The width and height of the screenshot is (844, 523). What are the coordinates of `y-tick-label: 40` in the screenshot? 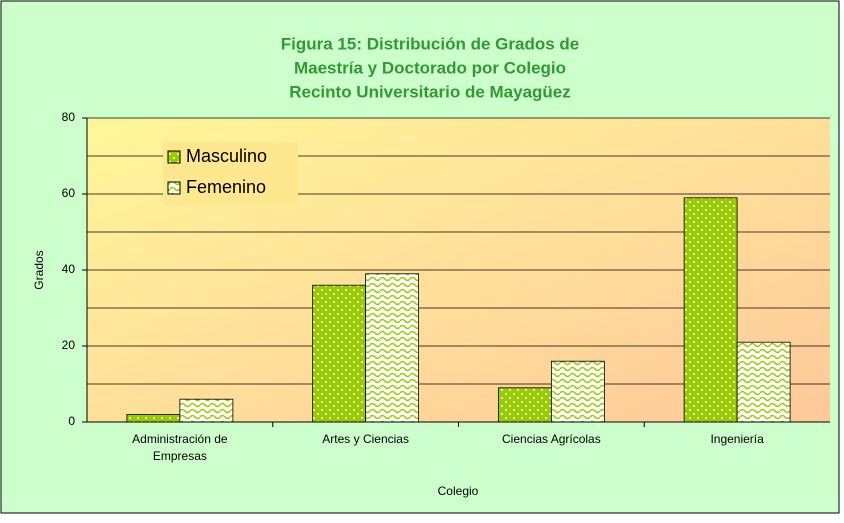 It's located at (69, 269).